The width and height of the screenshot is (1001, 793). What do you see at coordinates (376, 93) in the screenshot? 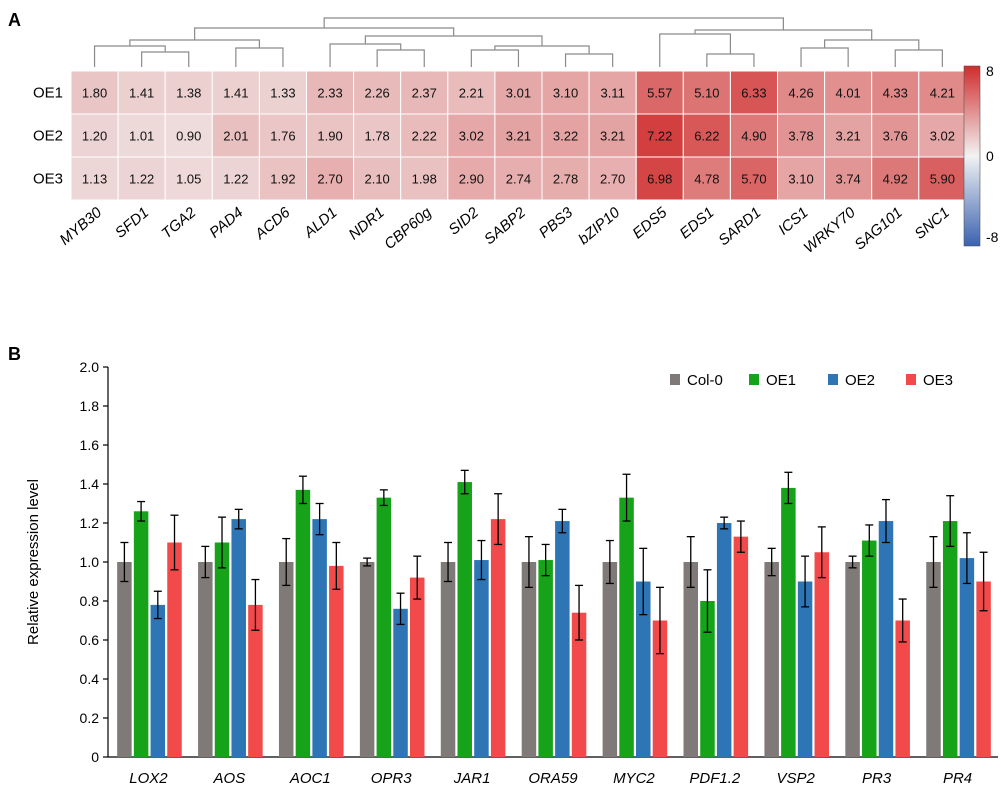
I see `heatmap-cell-value: 2.26` at bounding box center [376, 93].